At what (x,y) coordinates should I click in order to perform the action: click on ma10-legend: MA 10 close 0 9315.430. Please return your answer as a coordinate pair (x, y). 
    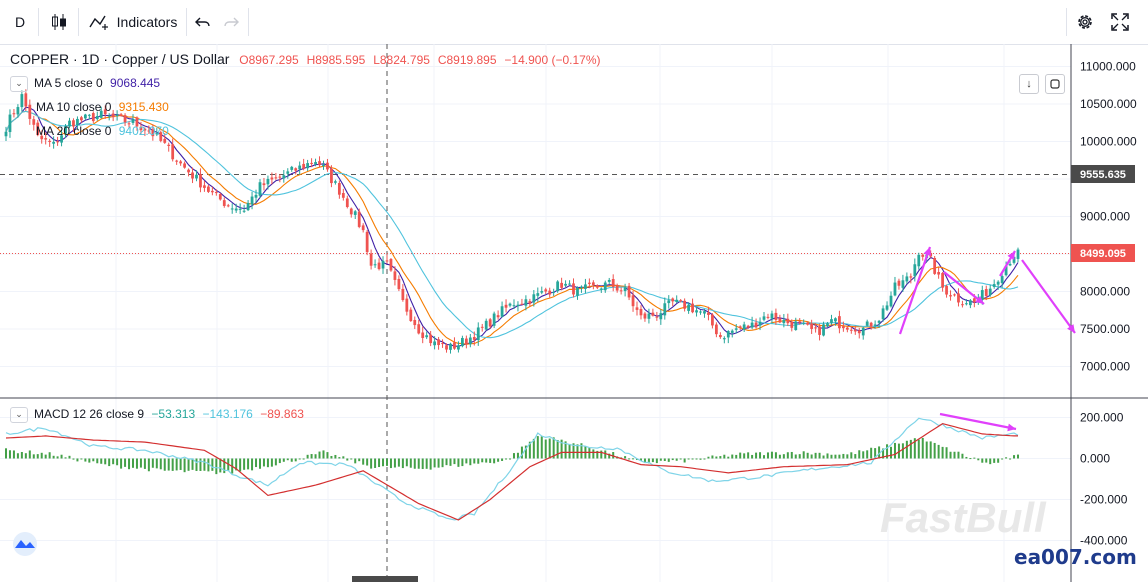
    Looking at the image, I should click on (102, 107).